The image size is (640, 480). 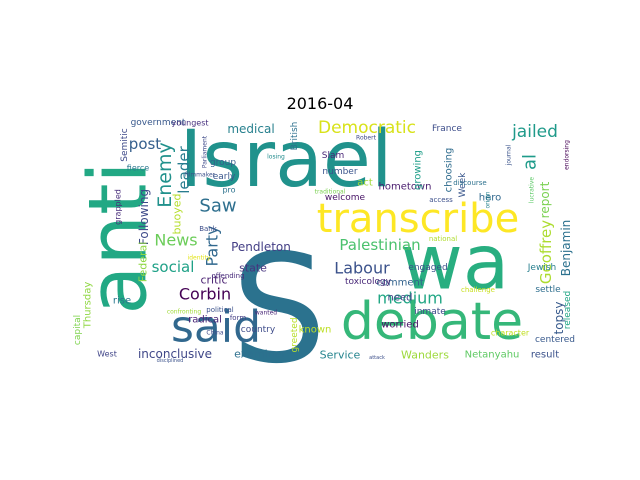 What do you see at coordinates (175, 240) in the screenshot?
I see `word-news: News` at bounding box center [175, 240].